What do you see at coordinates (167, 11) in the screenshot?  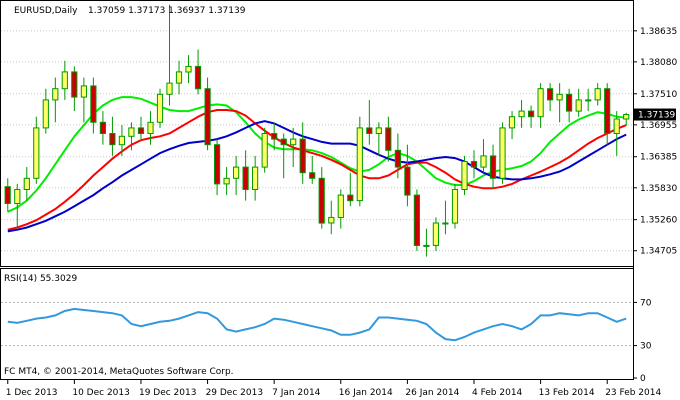 I see `chart-quote: 1.37059 1.37173 1.36937 1.37139` at bounding box center [167, 11].